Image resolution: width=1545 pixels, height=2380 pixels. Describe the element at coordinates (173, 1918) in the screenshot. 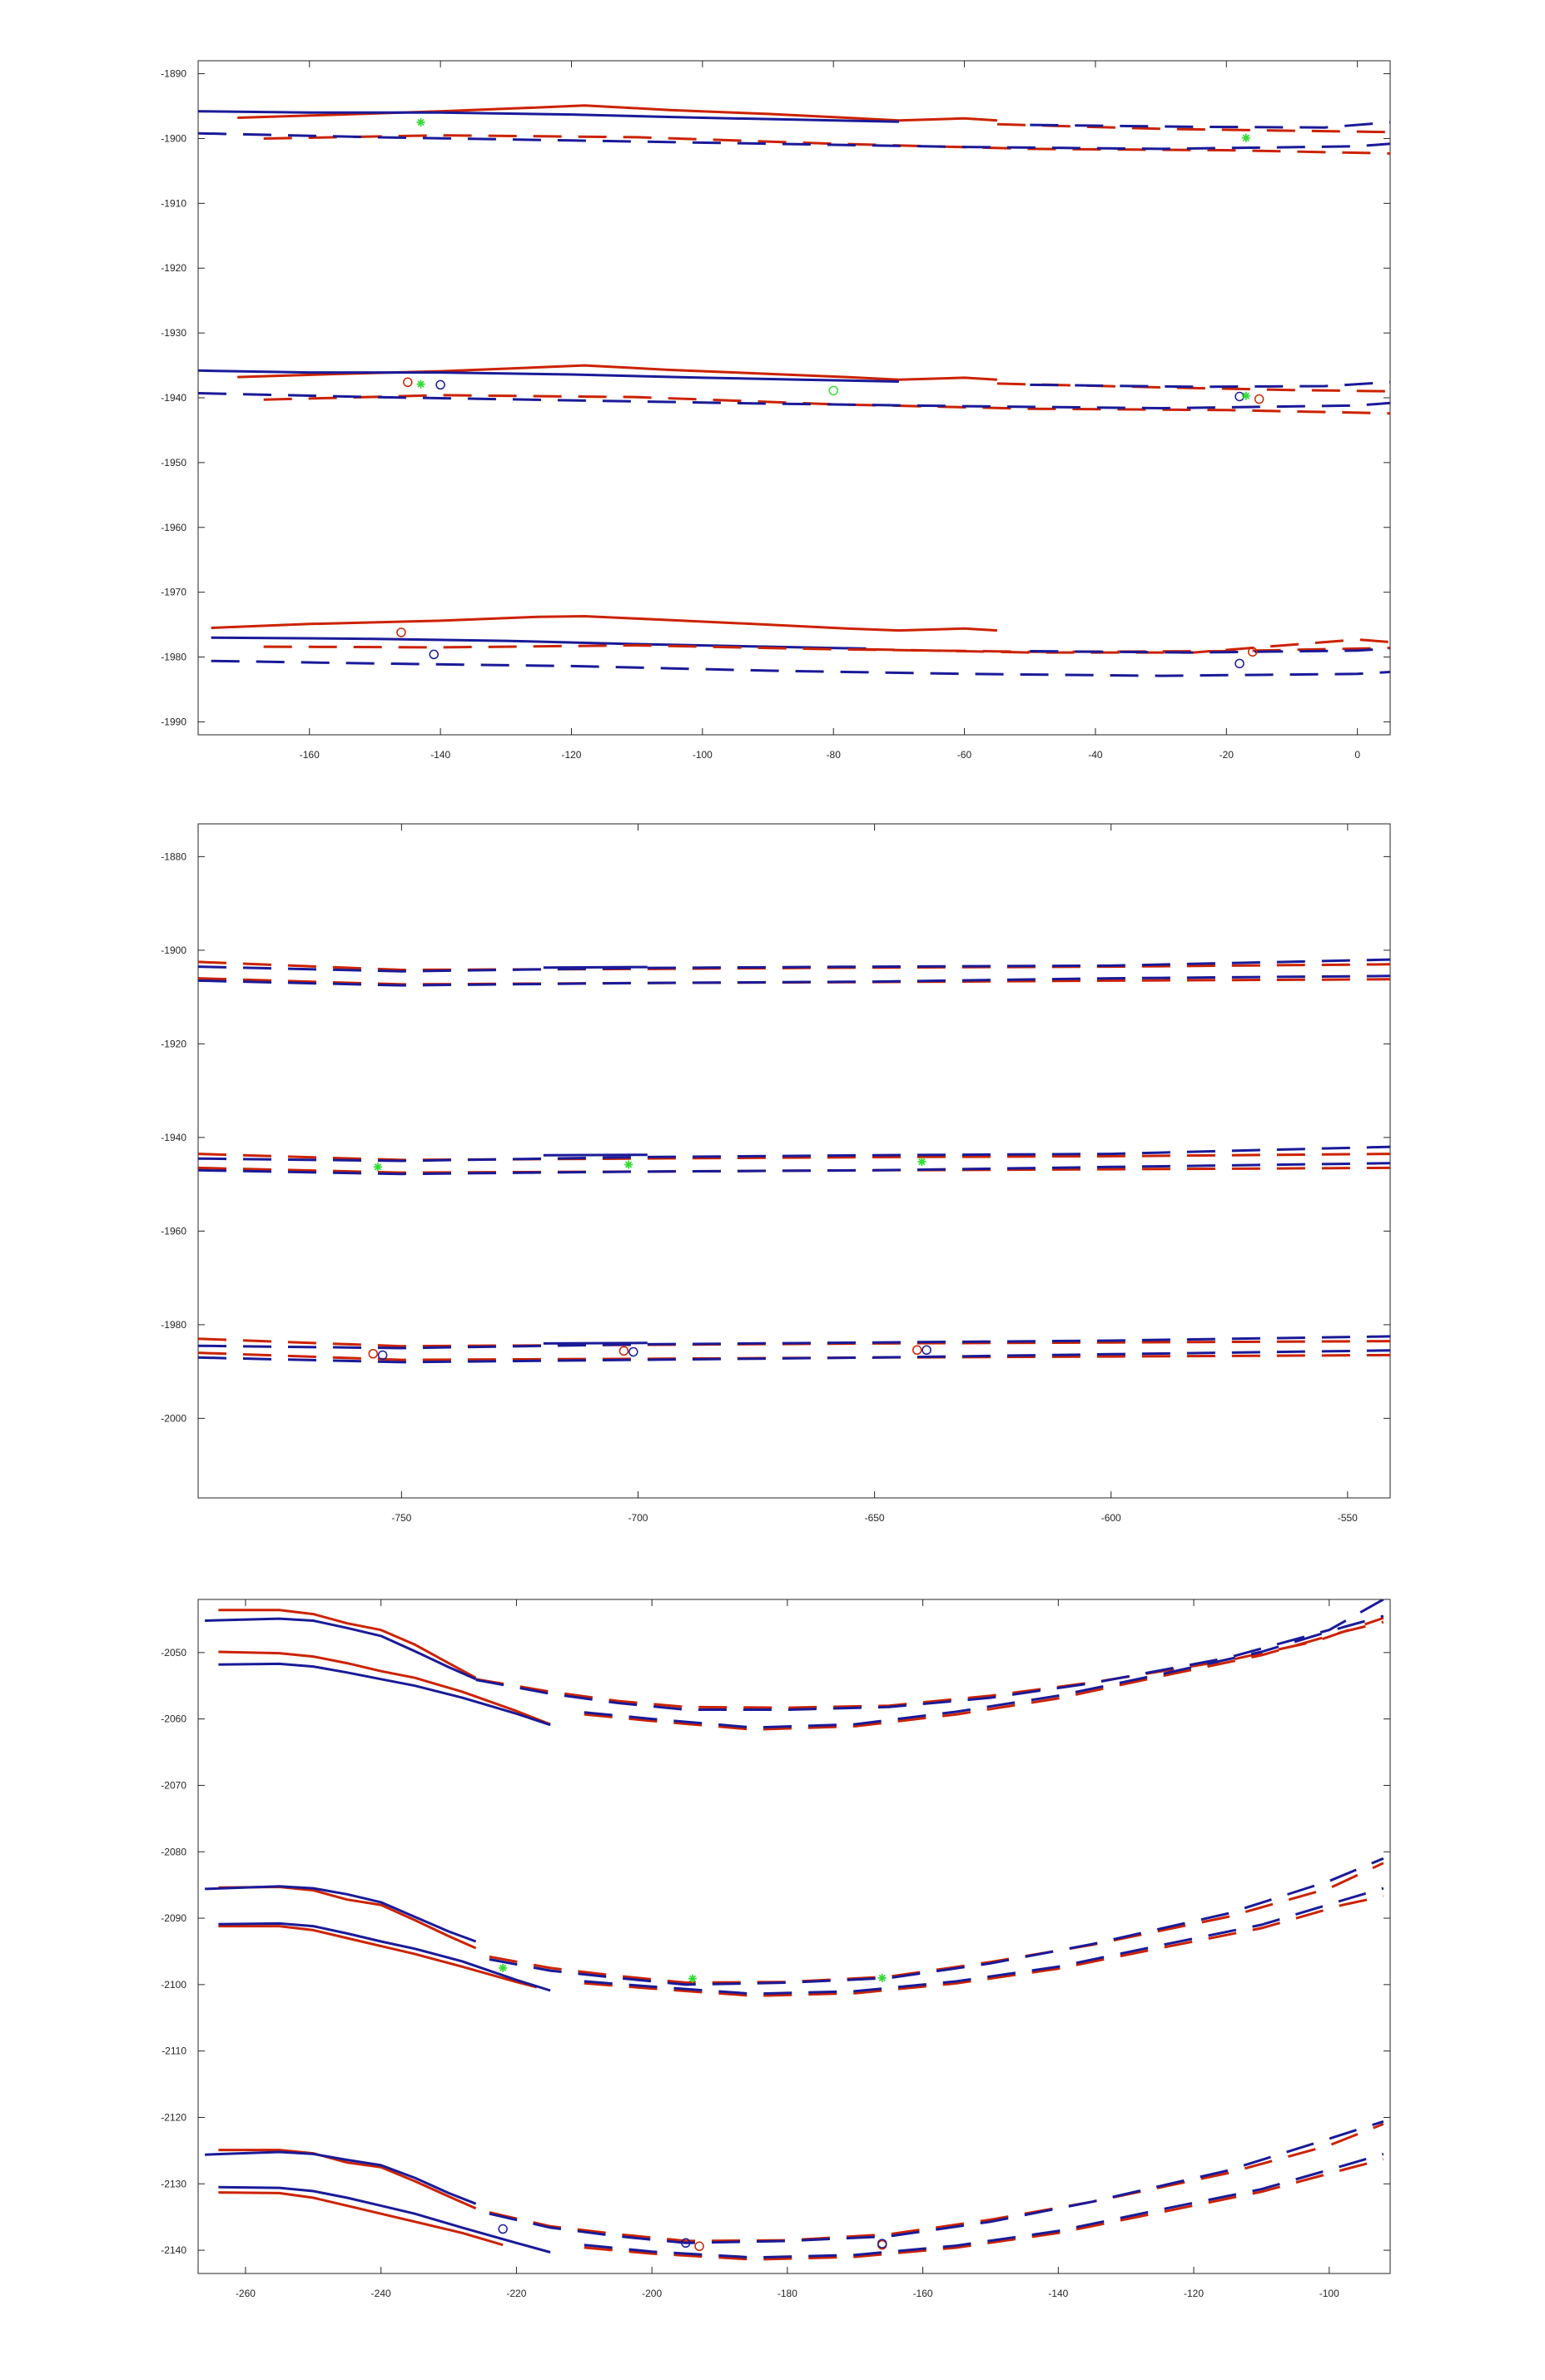

I see `y-tick-label: -2090` at that location.